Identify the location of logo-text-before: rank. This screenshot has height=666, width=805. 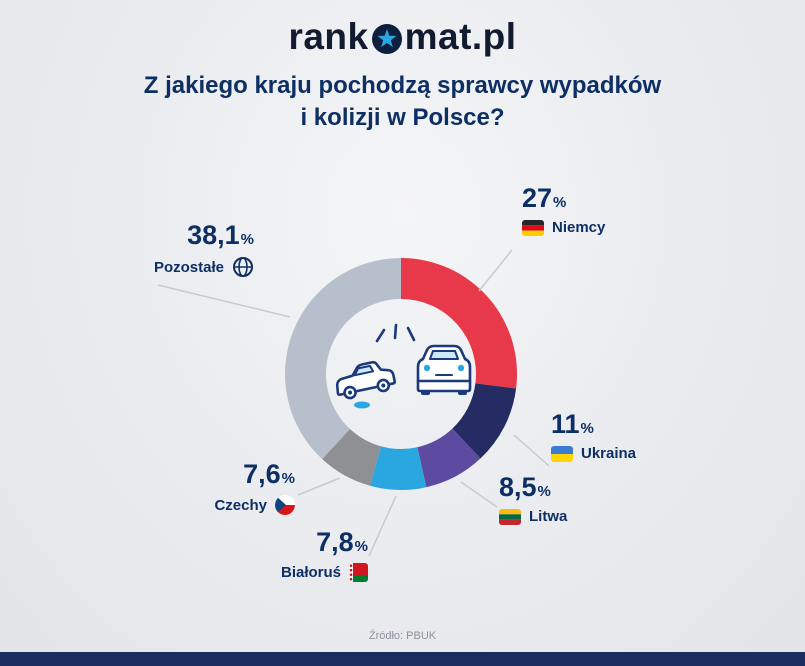
(328, 36).